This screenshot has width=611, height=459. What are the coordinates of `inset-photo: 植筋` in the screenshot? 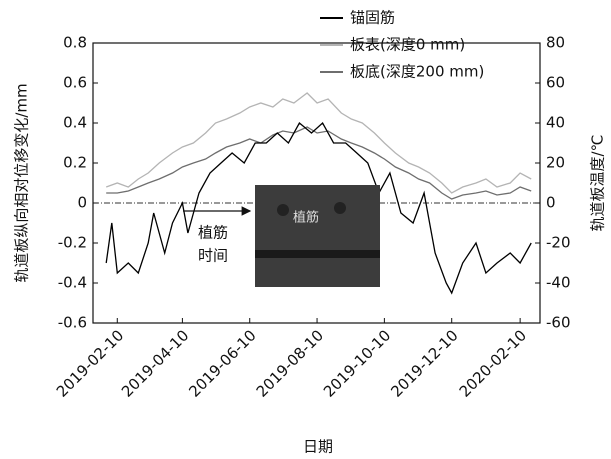 It's located at (317, 236).